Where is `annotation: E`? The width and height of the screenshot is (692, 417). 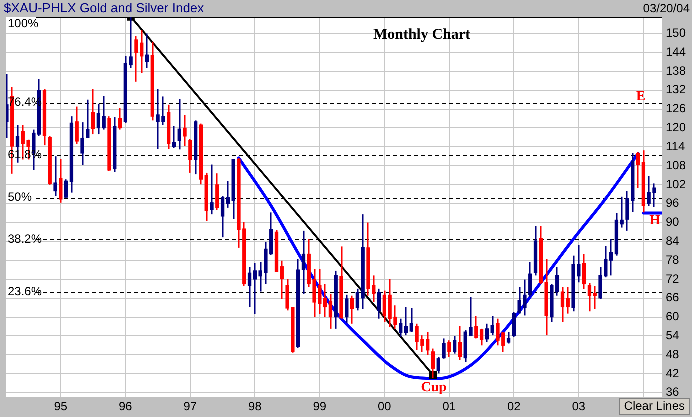 annotation: E is located at coordinates (641, 97).